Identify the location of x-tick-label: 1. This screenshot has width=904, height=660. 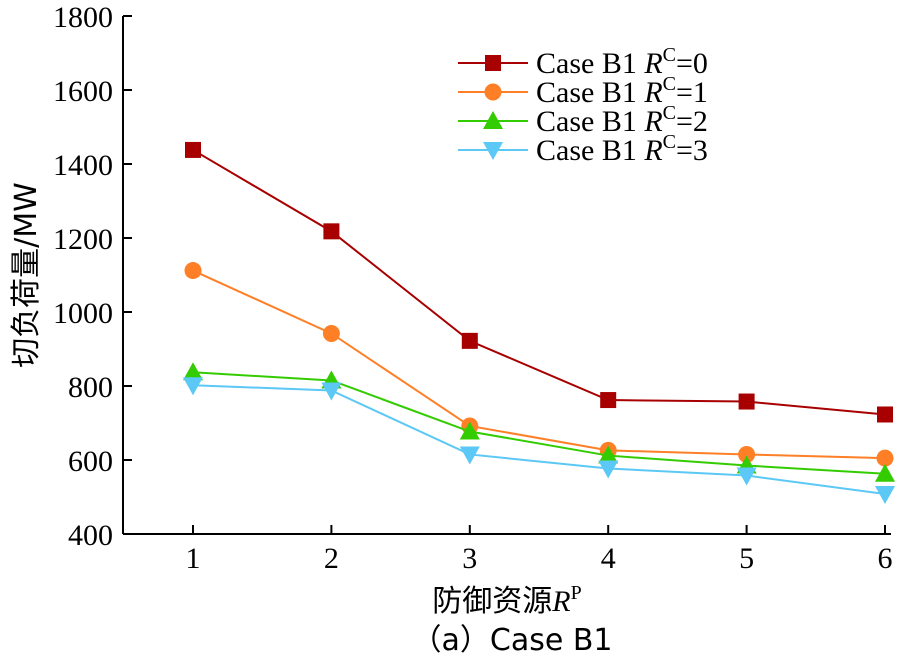
(193, 558).